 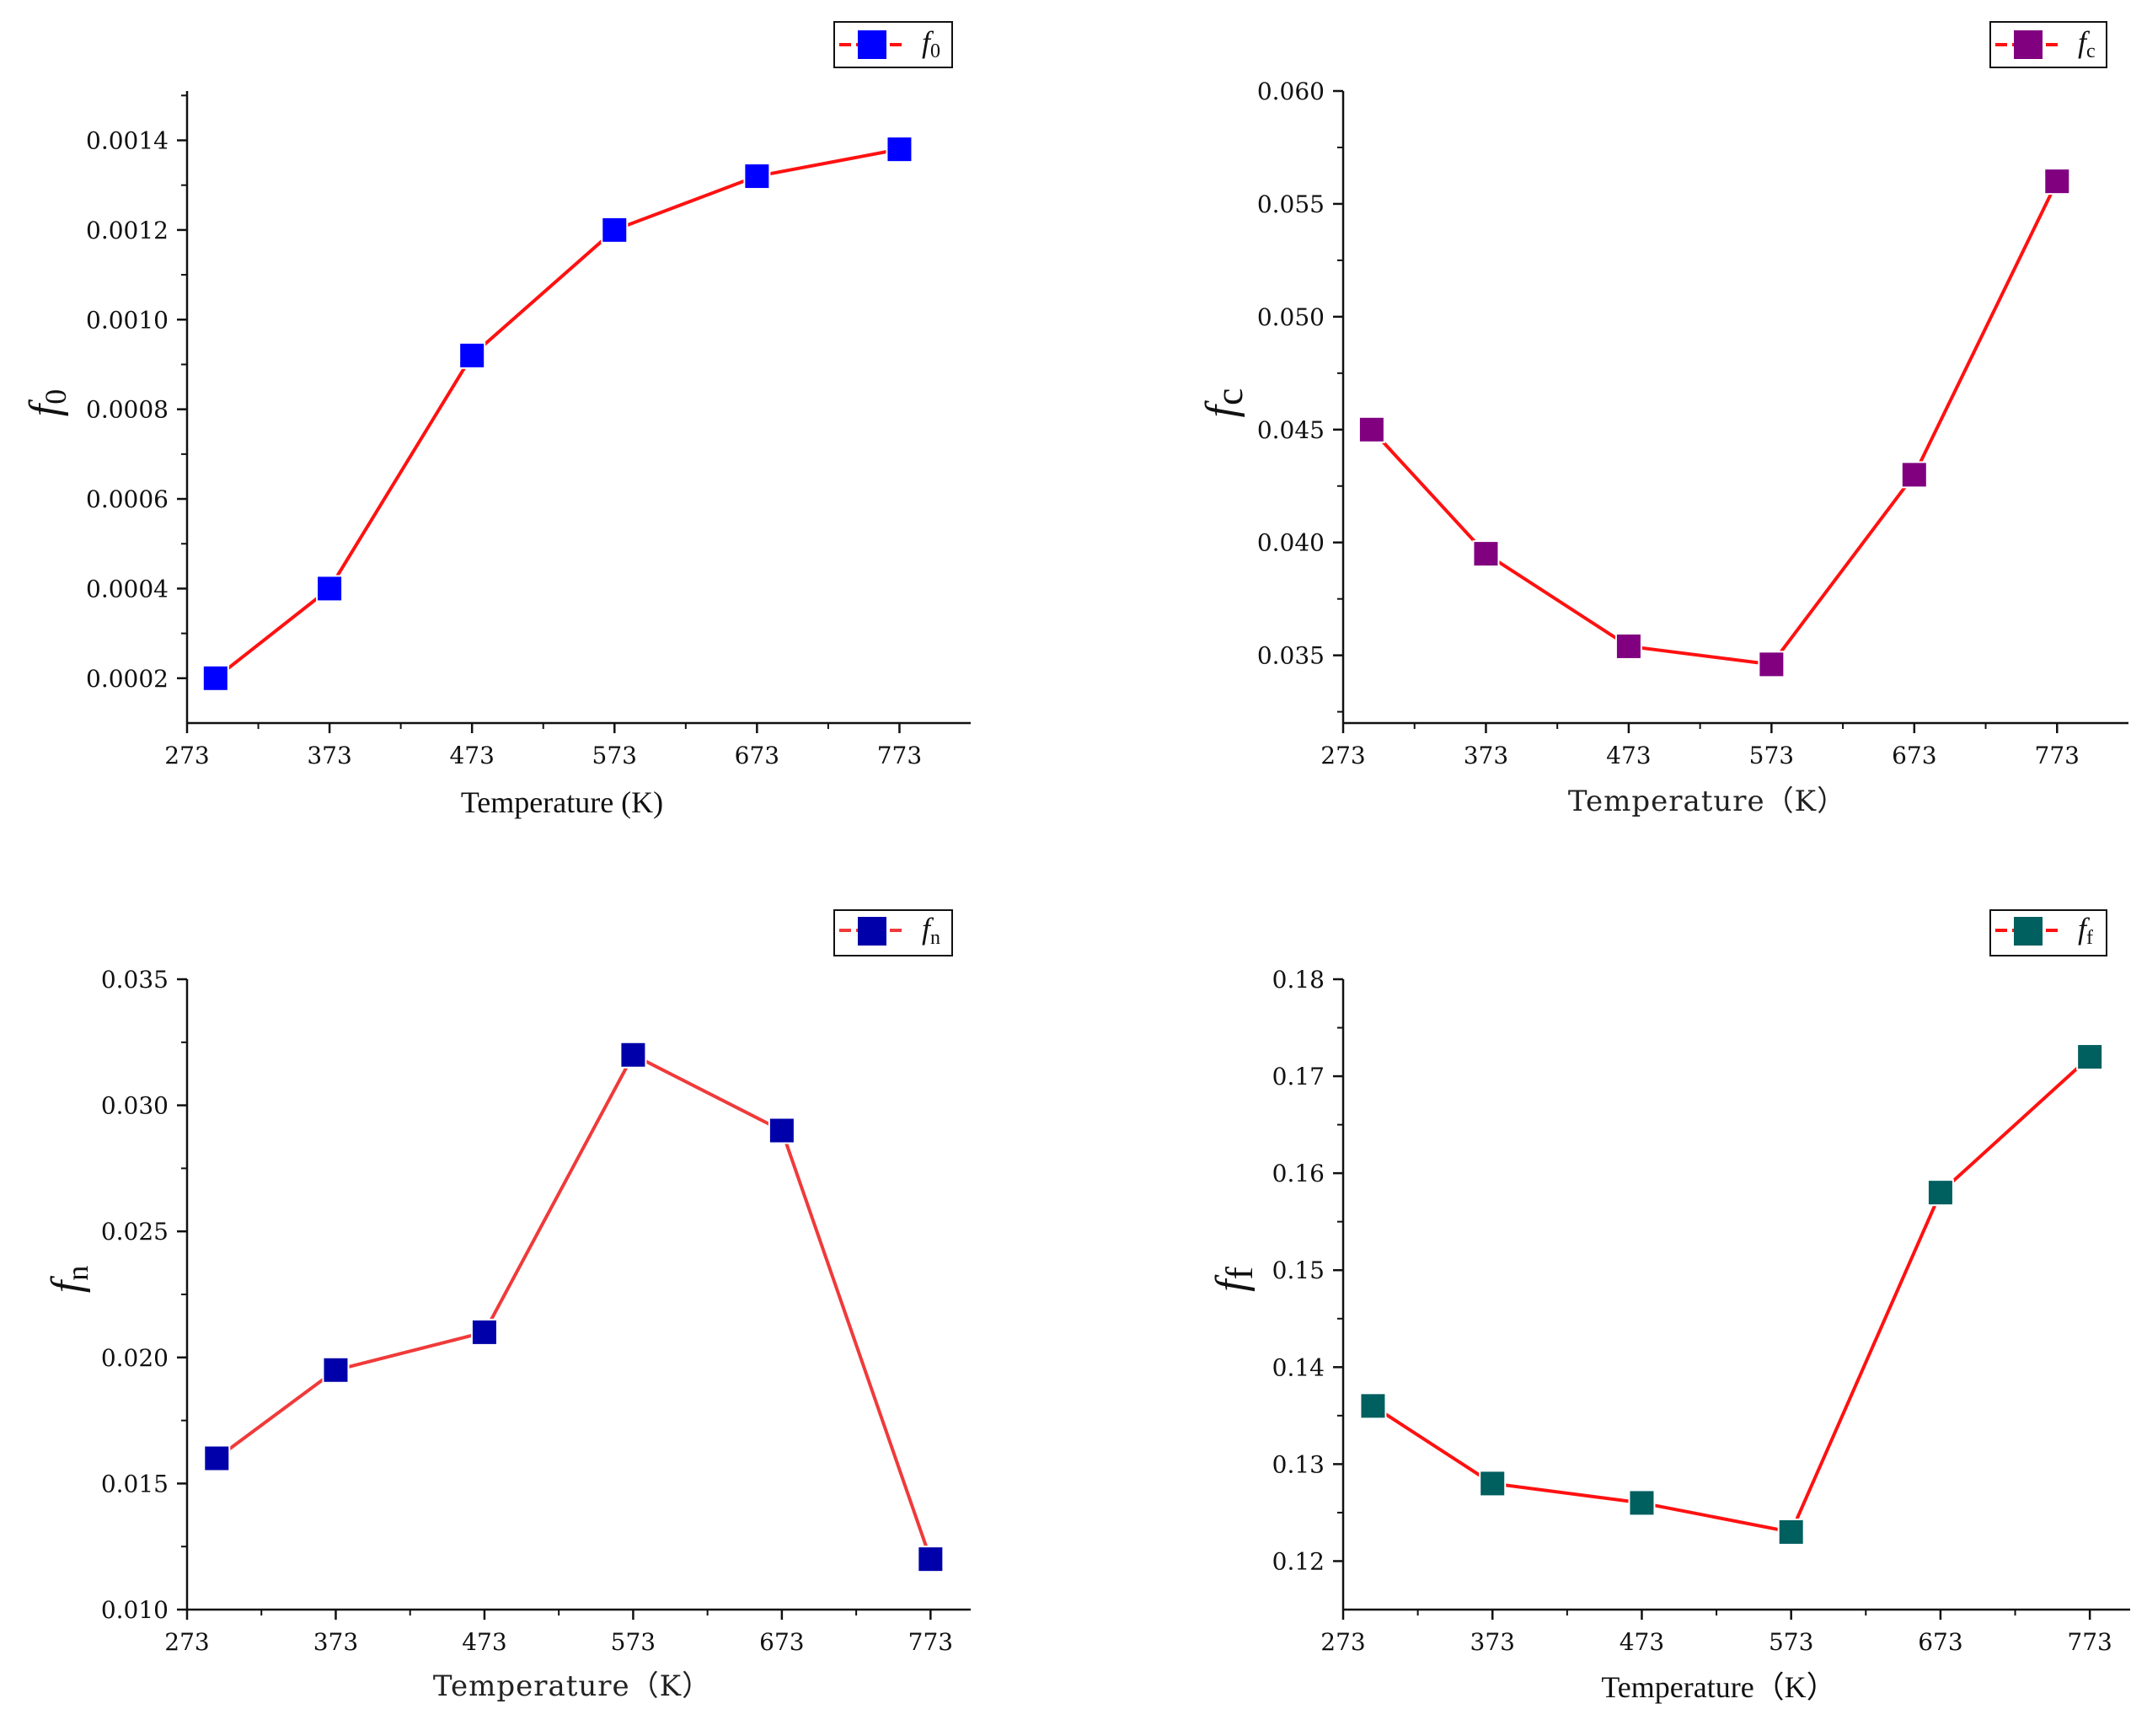 I want to click on y-tick-label: 0.14, so click(x=1298, y=1367).